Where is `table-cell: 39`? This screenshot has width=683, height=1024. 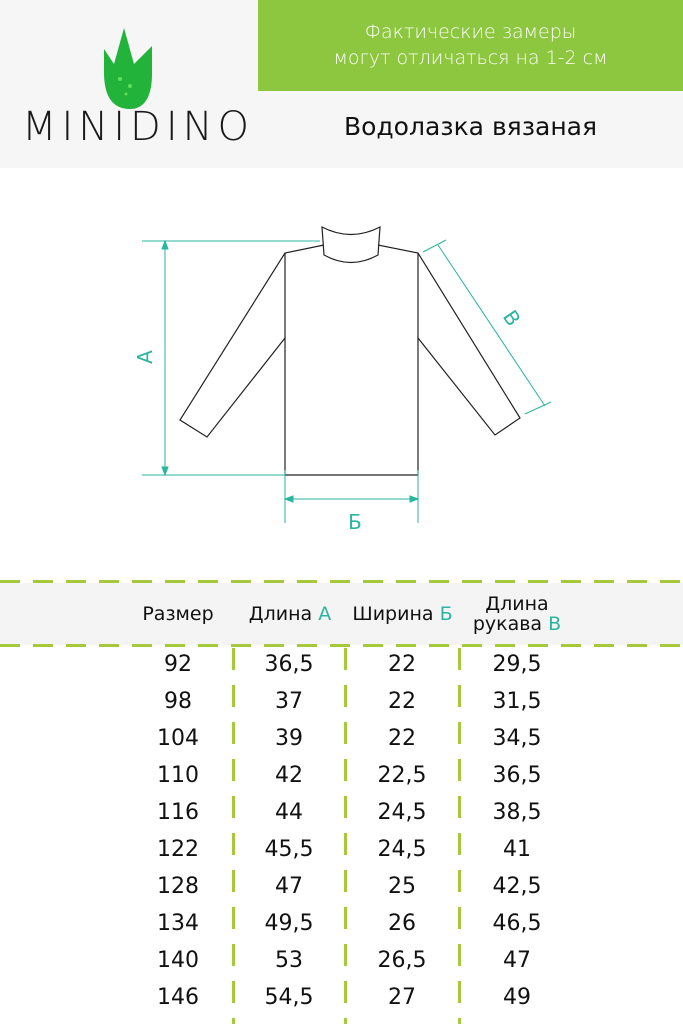
table-cell: 39 is located at coordinates (289, 738).